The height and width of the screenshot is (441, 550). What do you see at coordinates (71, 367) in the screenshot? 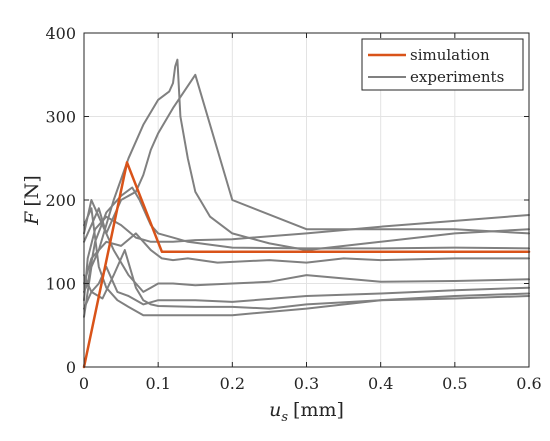
I see `y-tick-label: 0` at bounding box center [71, 367].